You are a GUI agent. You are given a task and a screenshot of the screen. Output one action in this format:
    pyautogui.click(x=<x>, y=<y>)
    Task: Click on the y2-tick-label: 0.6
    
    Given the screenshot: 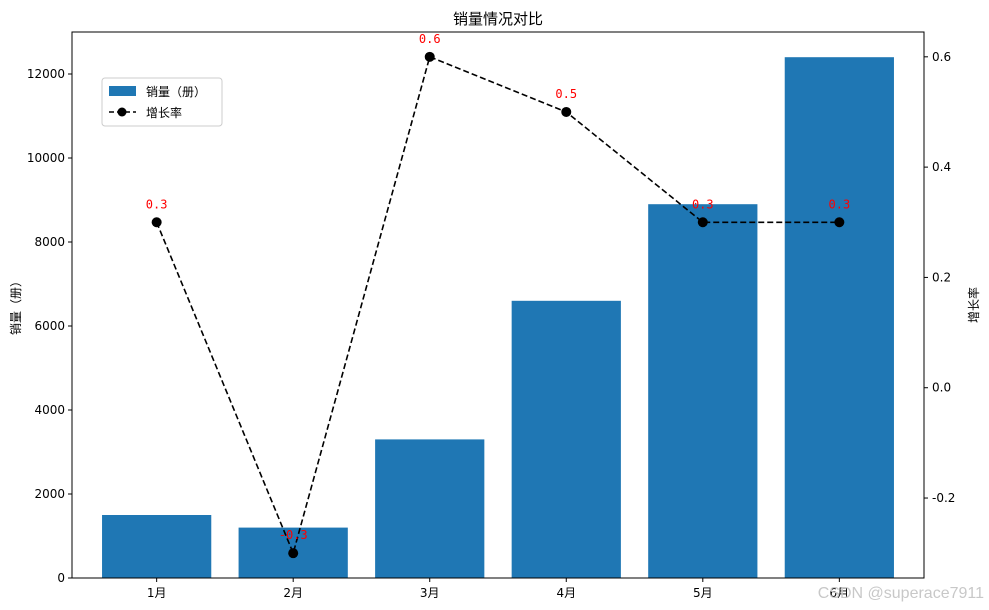 What is the action you would take?
    pyautogui.click(x=941, y=57)
    